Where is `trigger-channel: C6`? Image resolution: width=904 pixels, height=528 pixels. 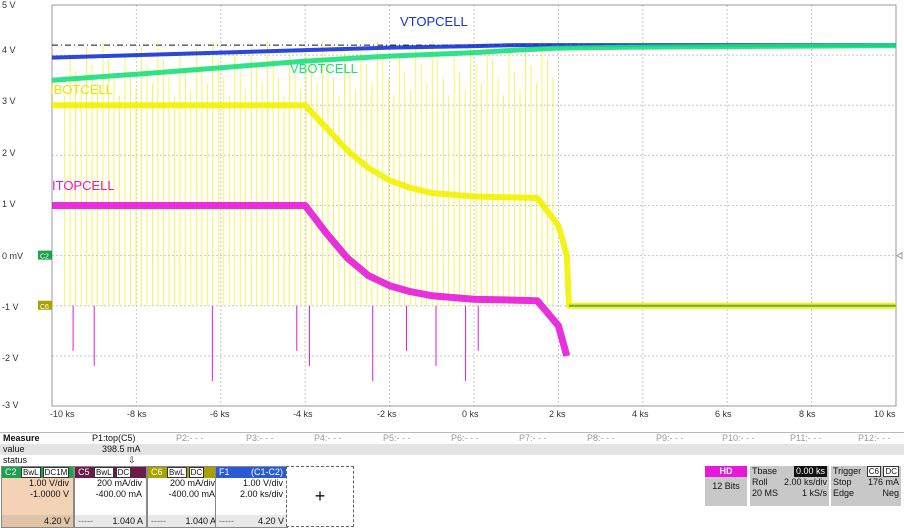
trigger-channel: C6 is located at coordinates (873, 471).